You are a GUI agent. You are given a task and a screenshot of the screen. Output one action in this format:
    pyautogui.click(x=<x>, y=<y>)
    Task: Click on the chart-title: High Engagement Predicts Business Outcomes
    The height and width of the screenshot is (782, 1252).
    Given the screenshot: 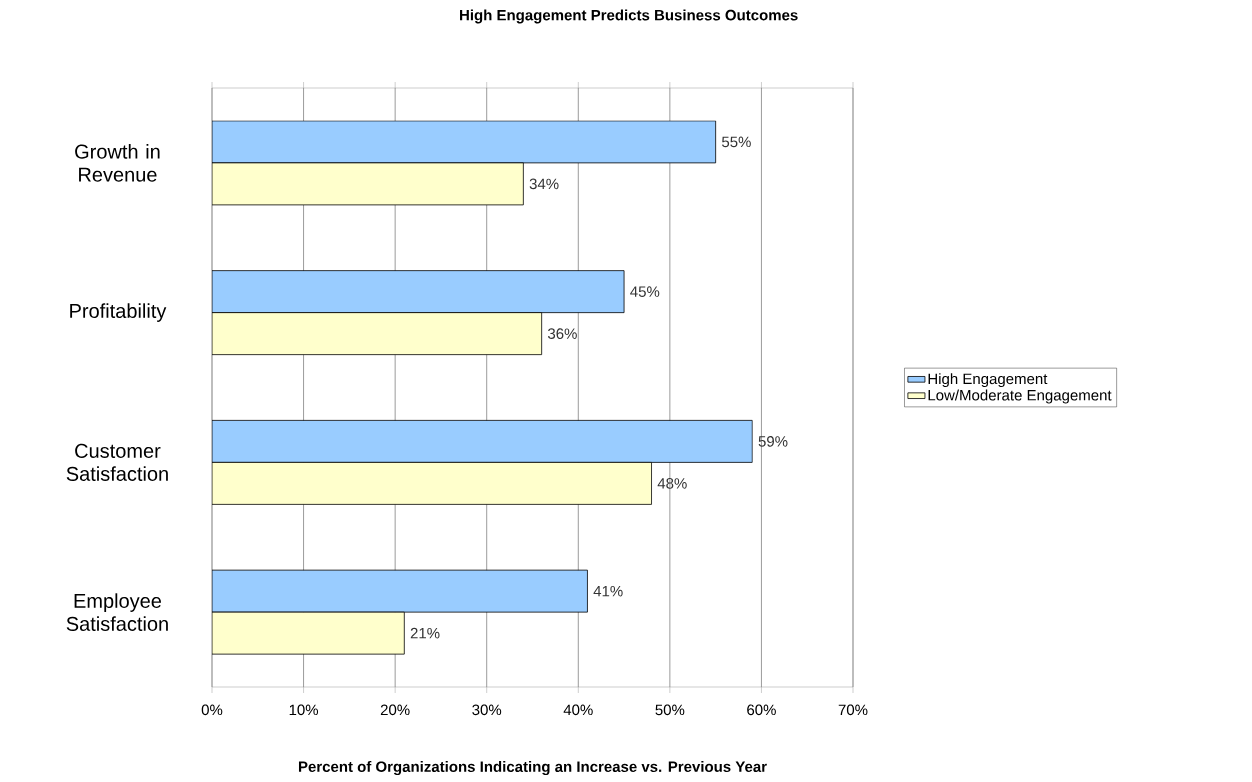 What is the action you would take?
    pyautogui.click(x=629, y=16)
    